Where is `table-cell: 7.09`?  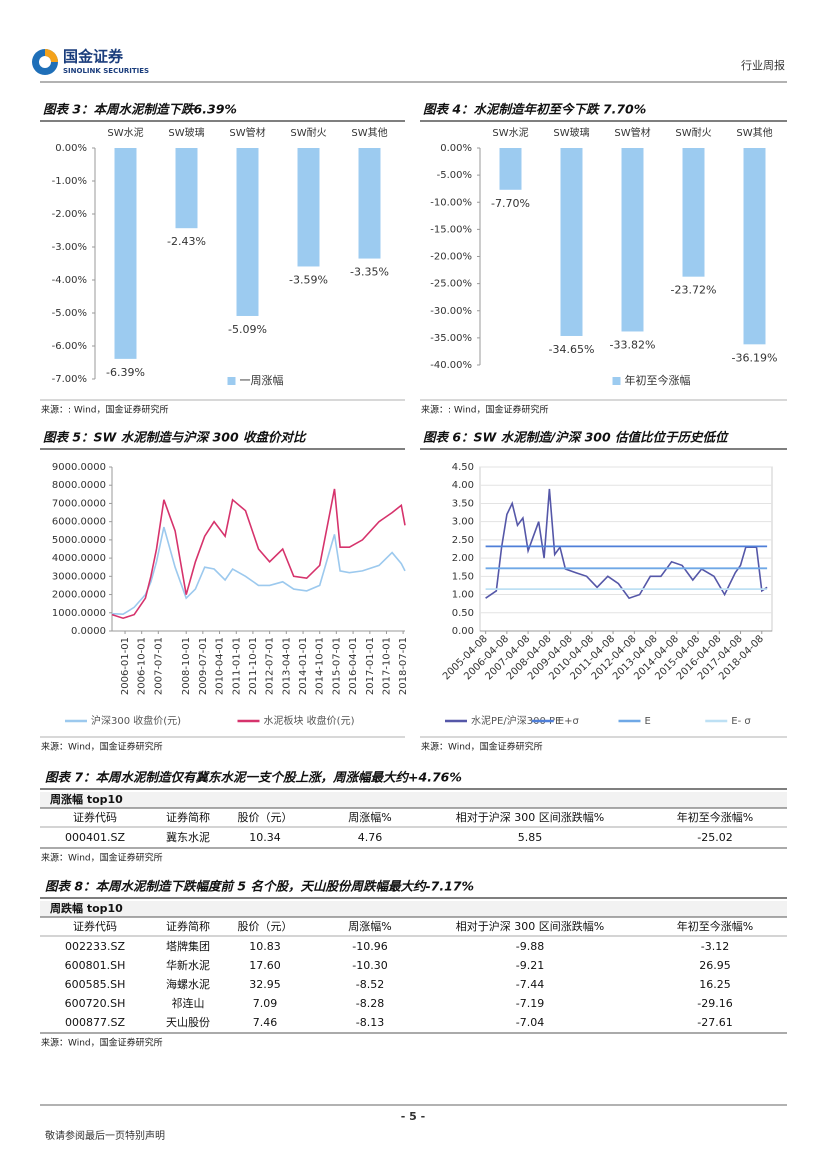 table-cell: 7.09 is located at coordinates (265, 1003).